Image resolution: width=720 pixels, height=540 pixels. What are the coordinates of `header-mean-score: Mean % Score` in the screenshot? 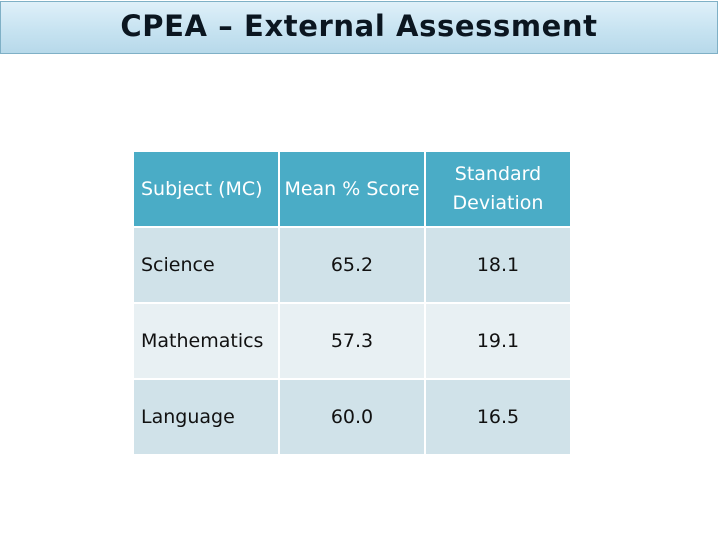 It's located at (352, 189).